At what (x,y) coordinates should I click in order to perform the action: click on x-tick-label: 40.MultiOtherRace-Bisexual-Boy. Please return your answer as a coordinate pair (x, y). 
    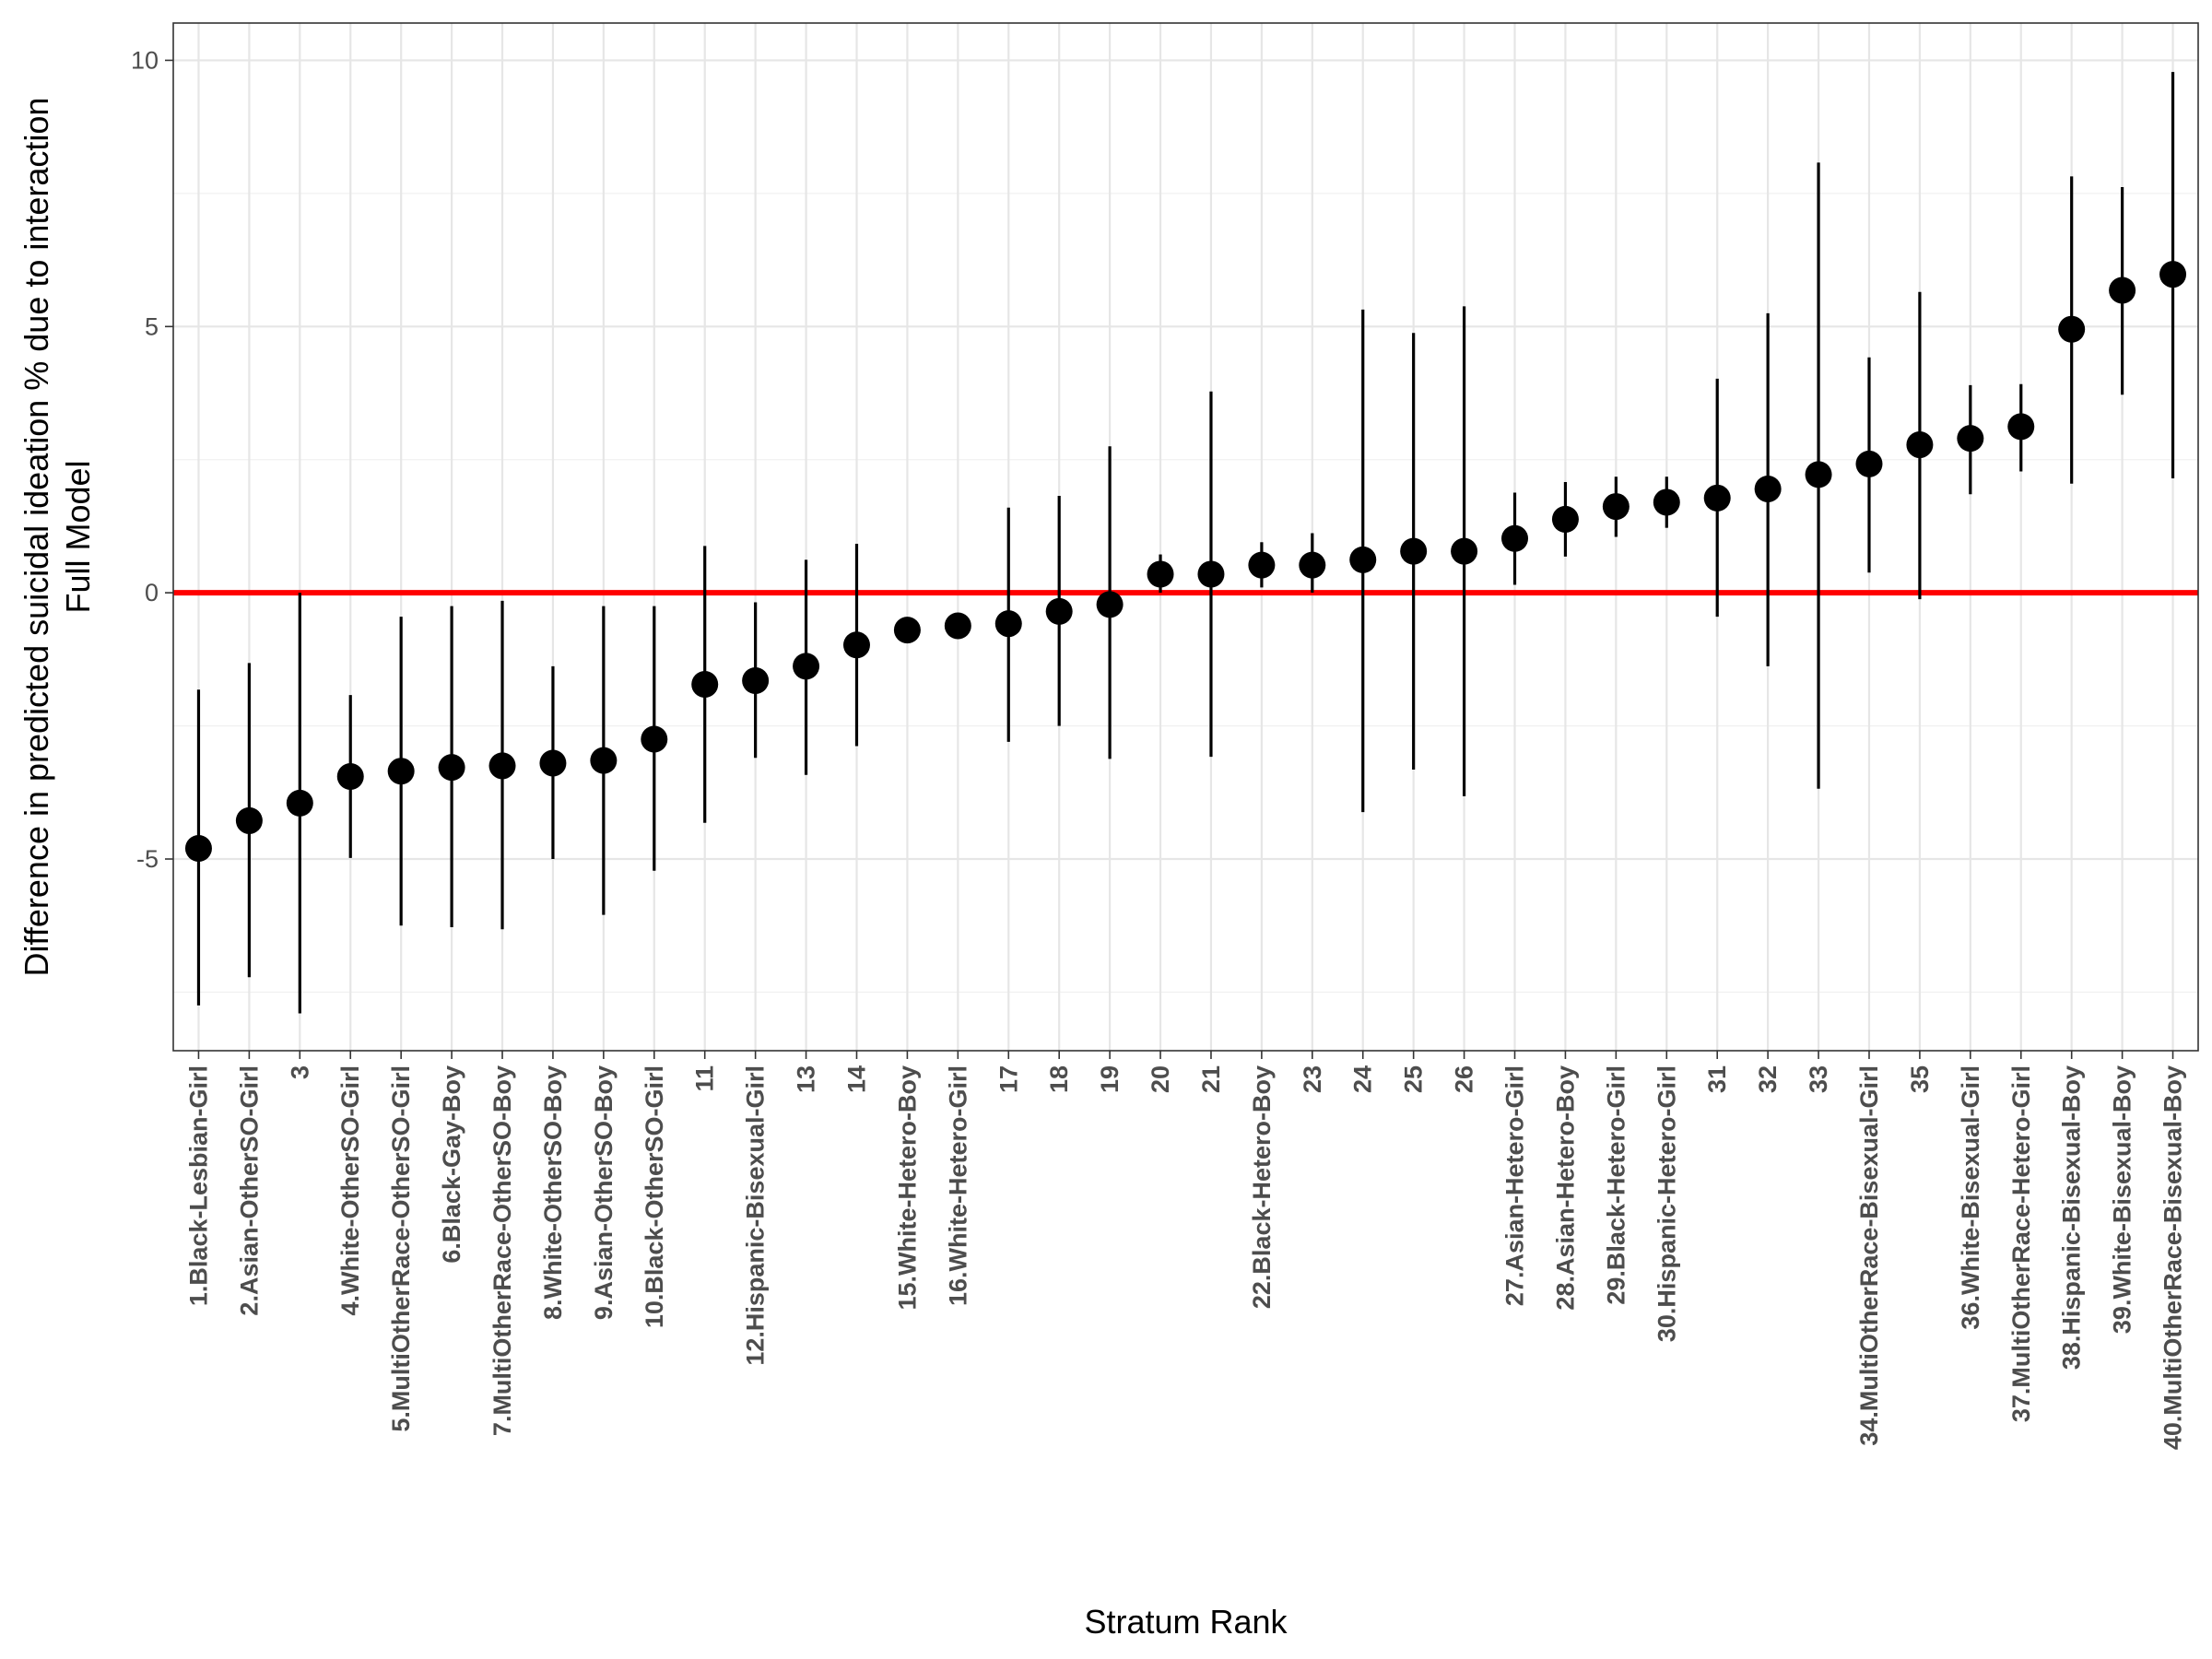
    Looking at the image, I should click on (2173, 1257).